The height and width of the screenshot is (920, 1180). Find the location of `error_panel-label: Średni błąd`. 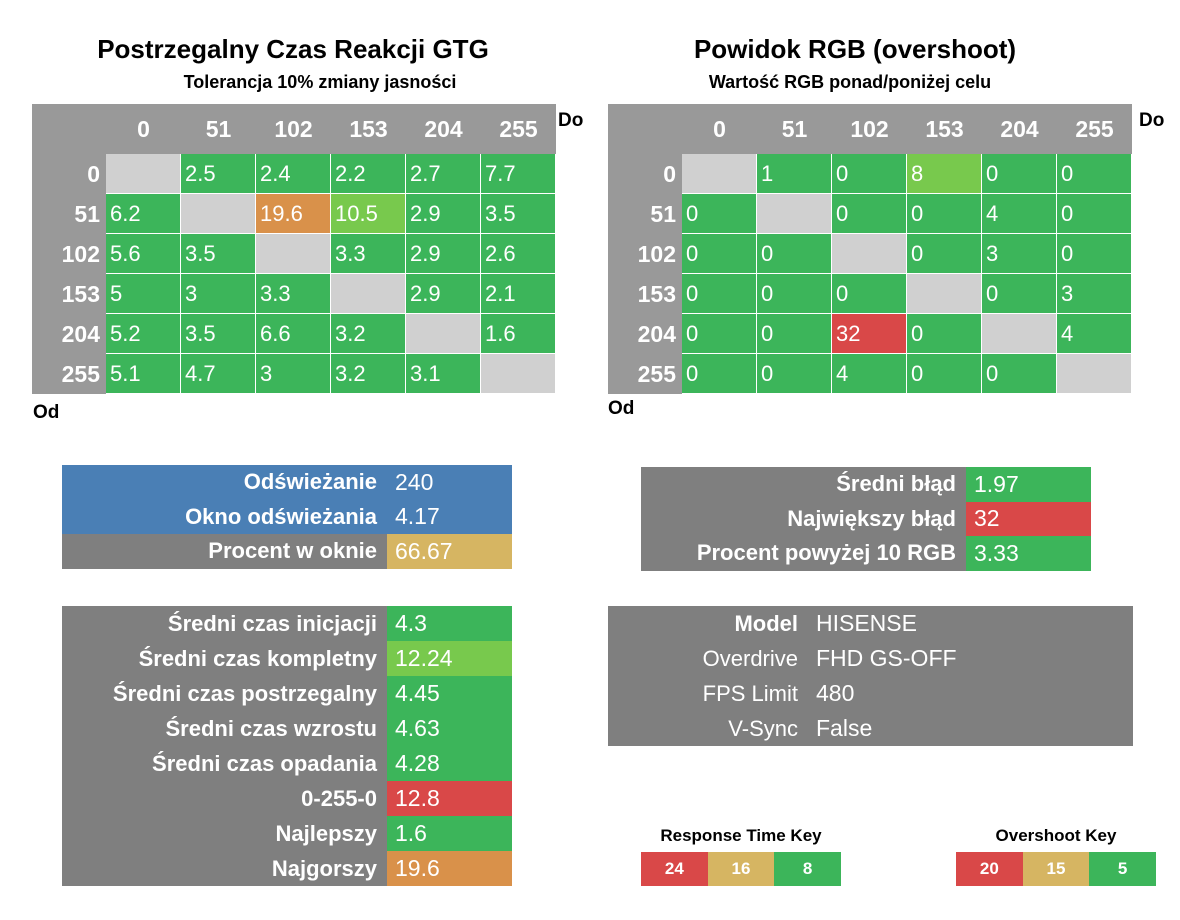

error_panel-label: Średni błąd is located at coordinates (896, 484).